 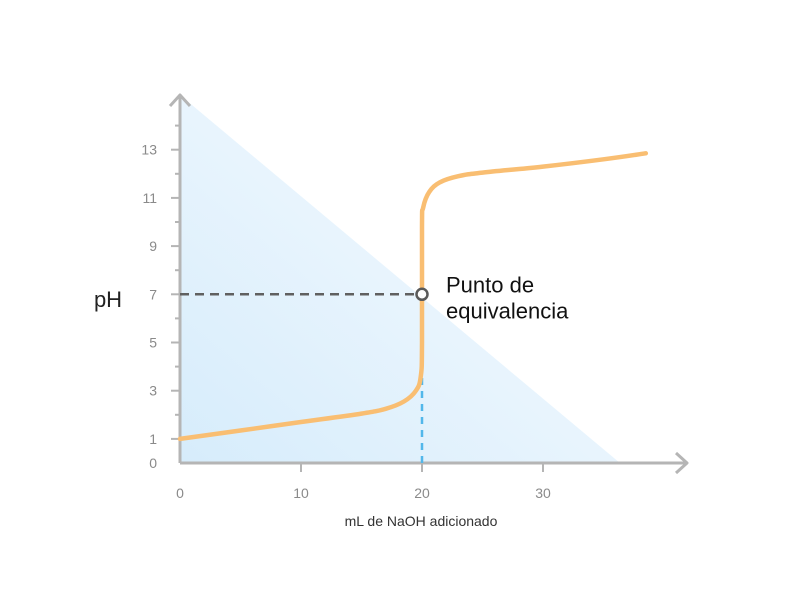 I want to click on x-axis-title: mL de NaOH adicionado, so click(x=421, y=521).